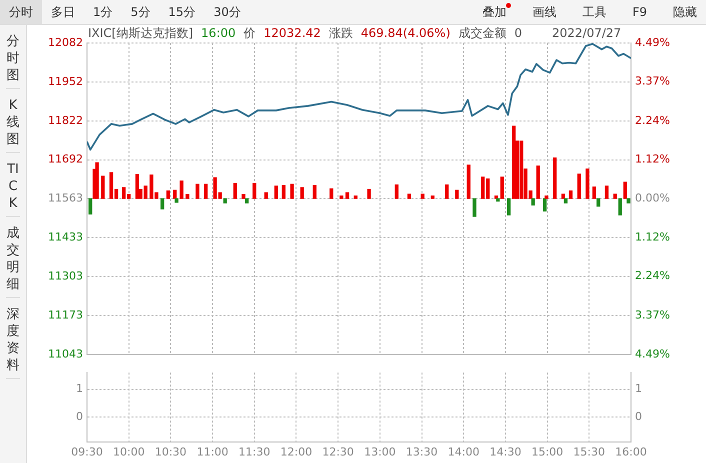 The height and width of the screenshot is (463, 706). Describe the element at coordinates (141, 12) in the screenshot. I see `text: 5分` at that location.